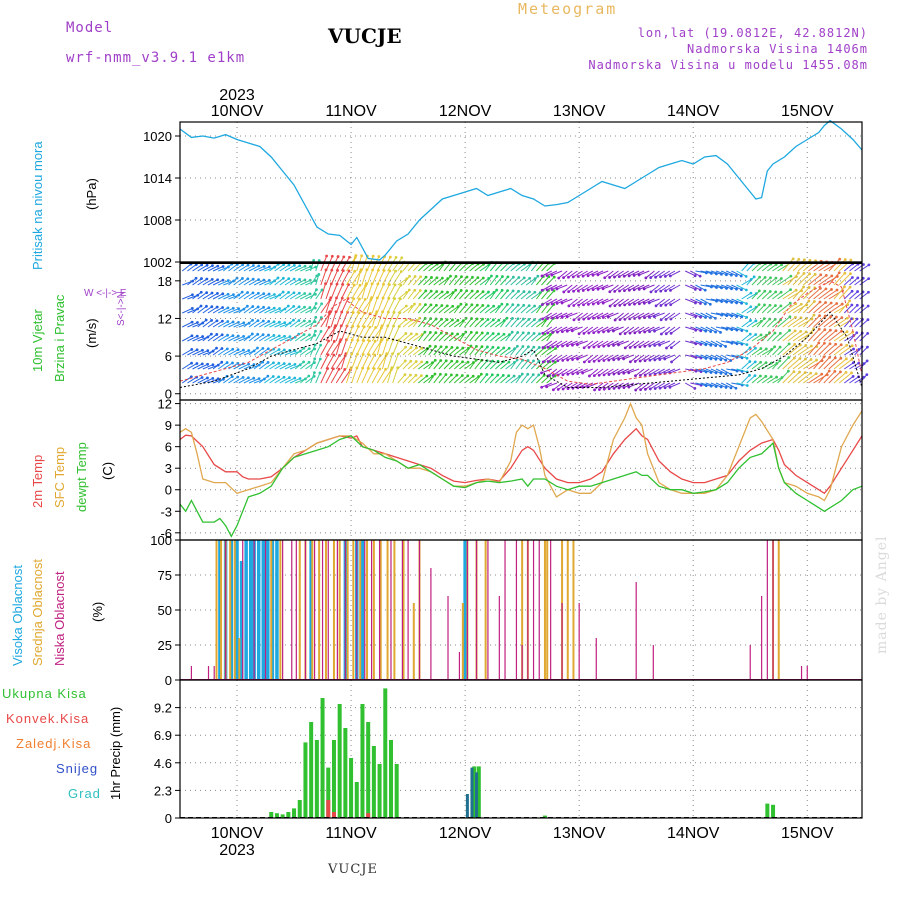 Image resolution: width=900 pixels, height=900 pixels. What do you see at coordinates (165, 575) in the screenshot?
I see `y-tick-label: 75` at bounding box center [165, 575].